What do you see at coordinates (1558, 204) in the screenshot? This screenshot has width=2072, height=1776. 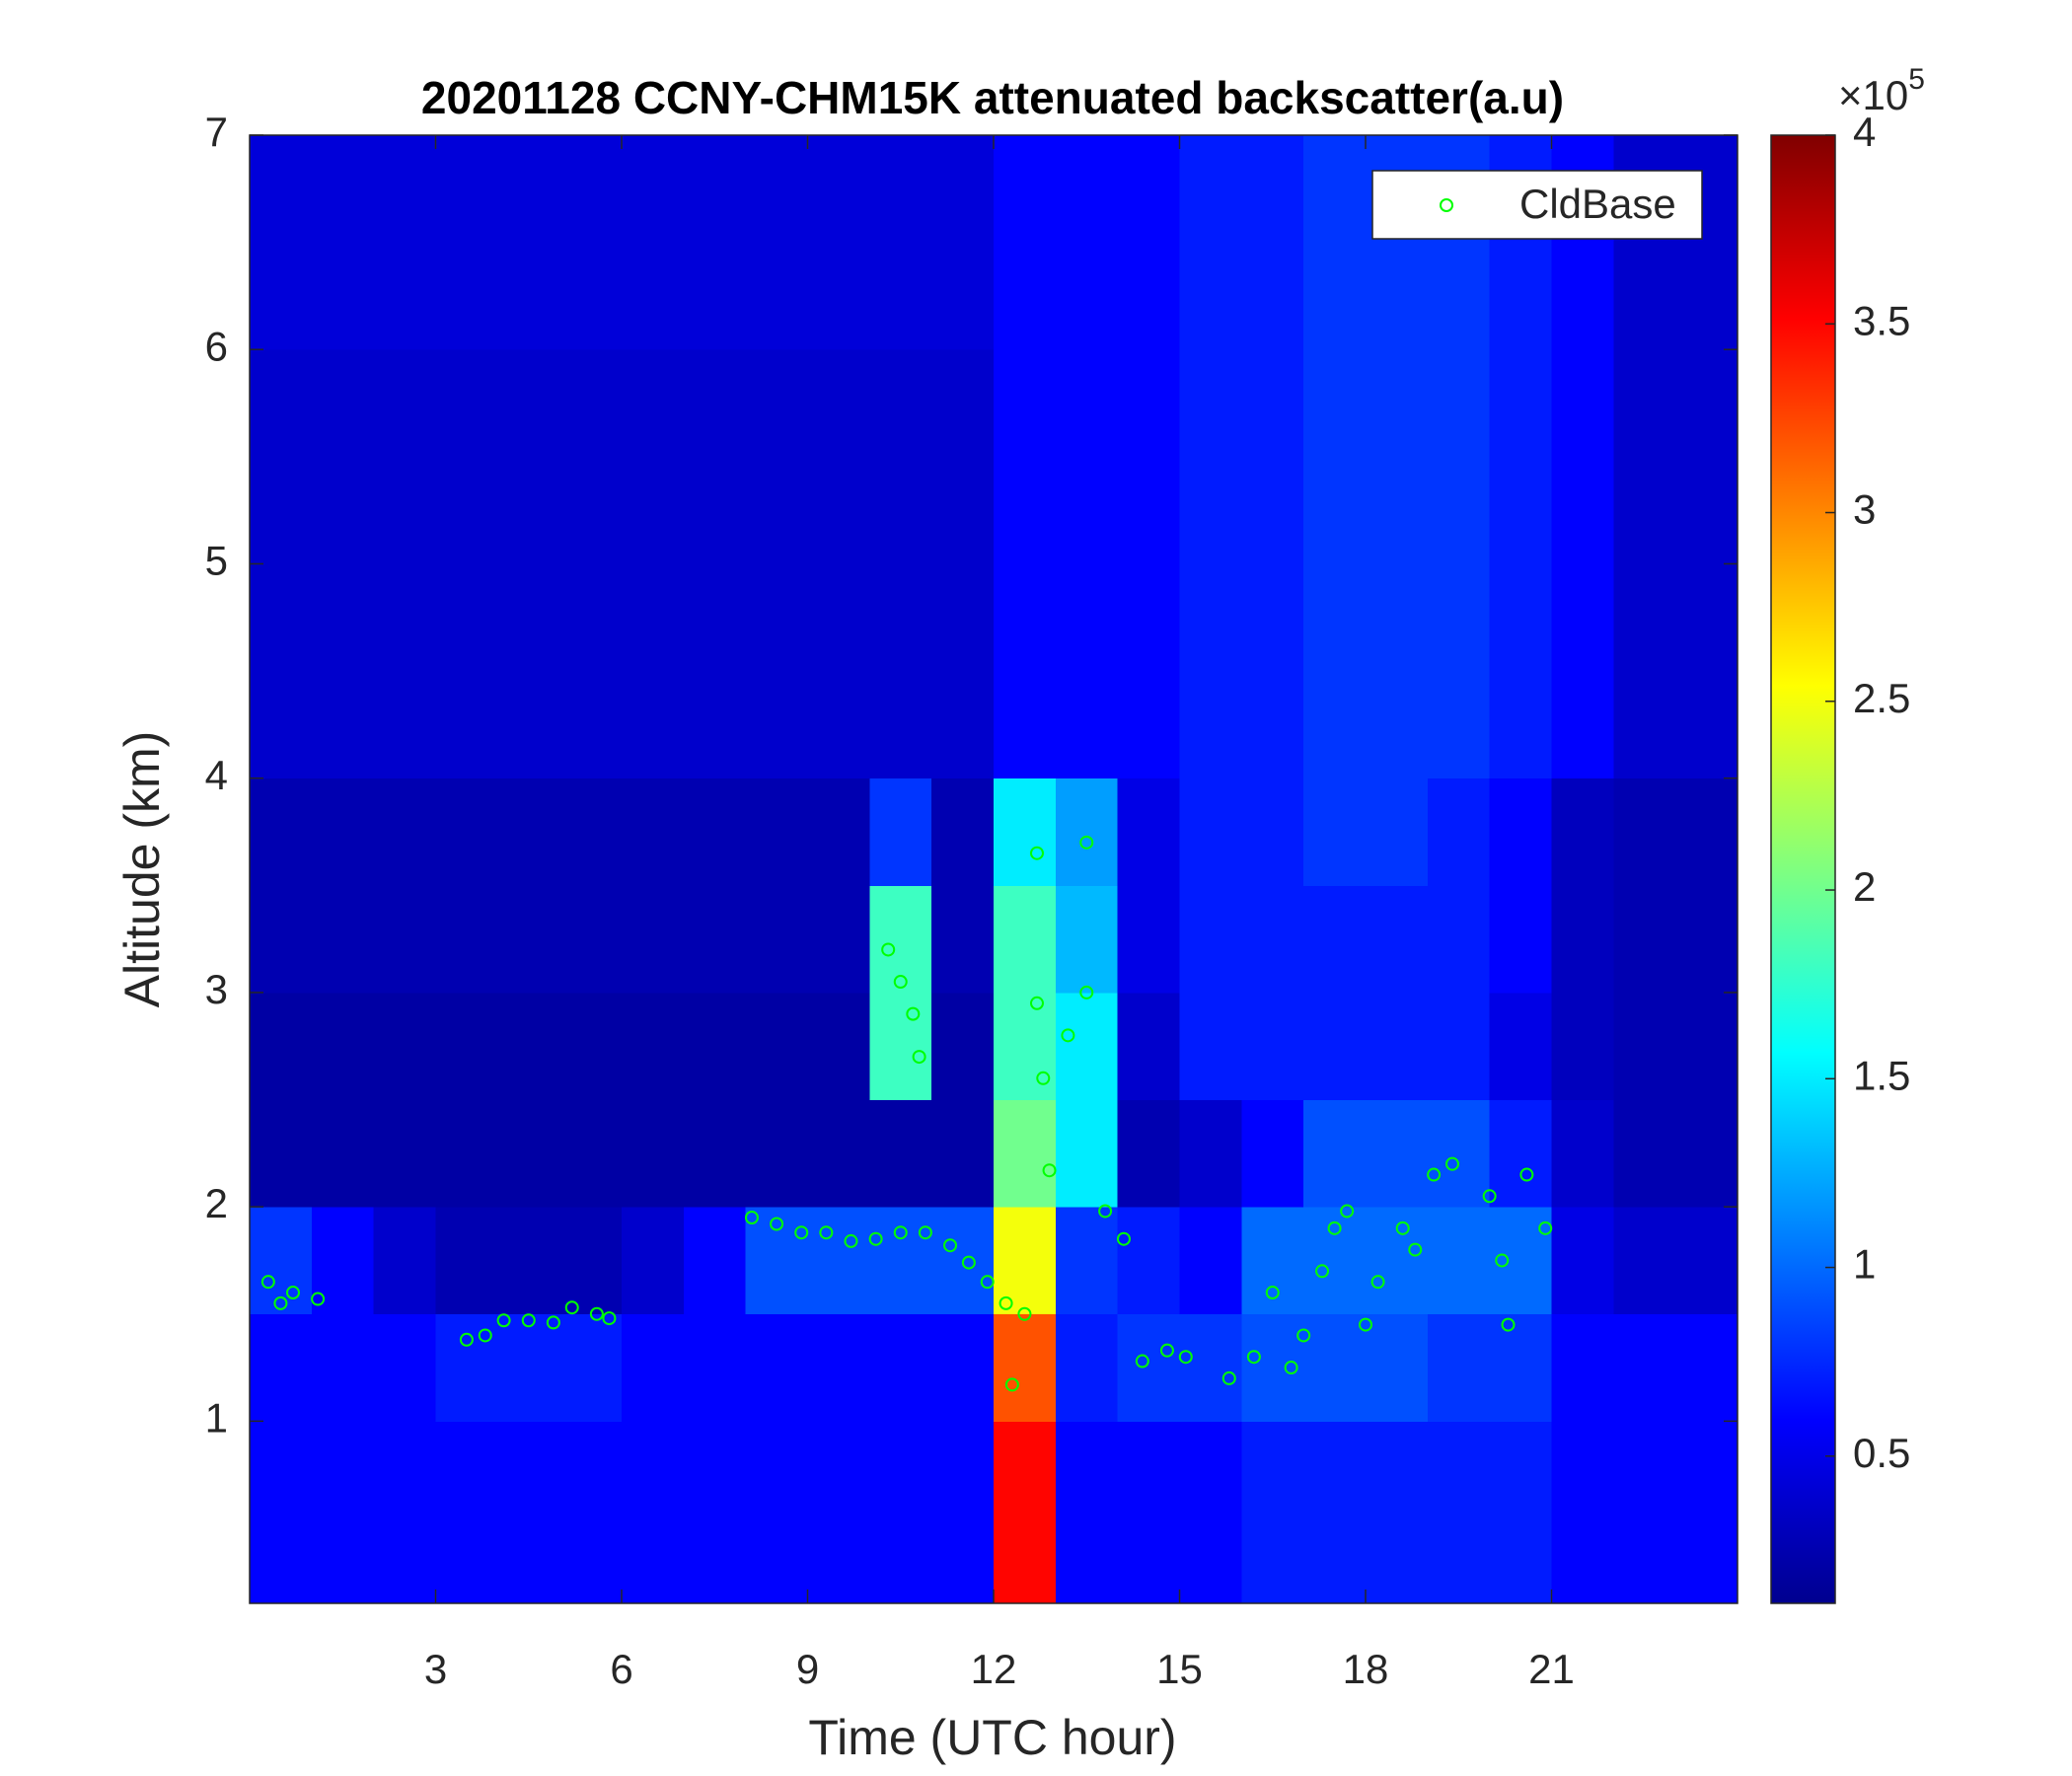 I see `legend: CldBase` at bounding box center [1558, 204].